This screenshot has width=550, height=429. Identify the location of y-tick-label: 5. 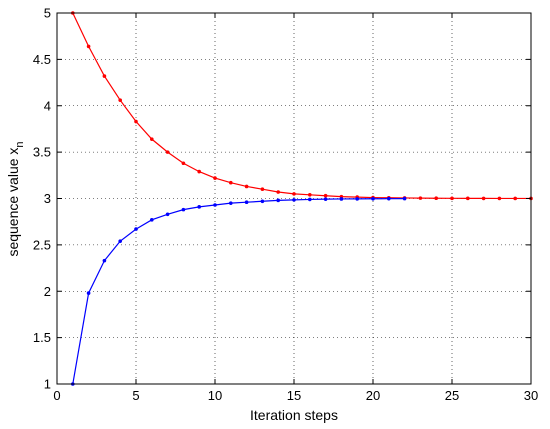
(47, 13).